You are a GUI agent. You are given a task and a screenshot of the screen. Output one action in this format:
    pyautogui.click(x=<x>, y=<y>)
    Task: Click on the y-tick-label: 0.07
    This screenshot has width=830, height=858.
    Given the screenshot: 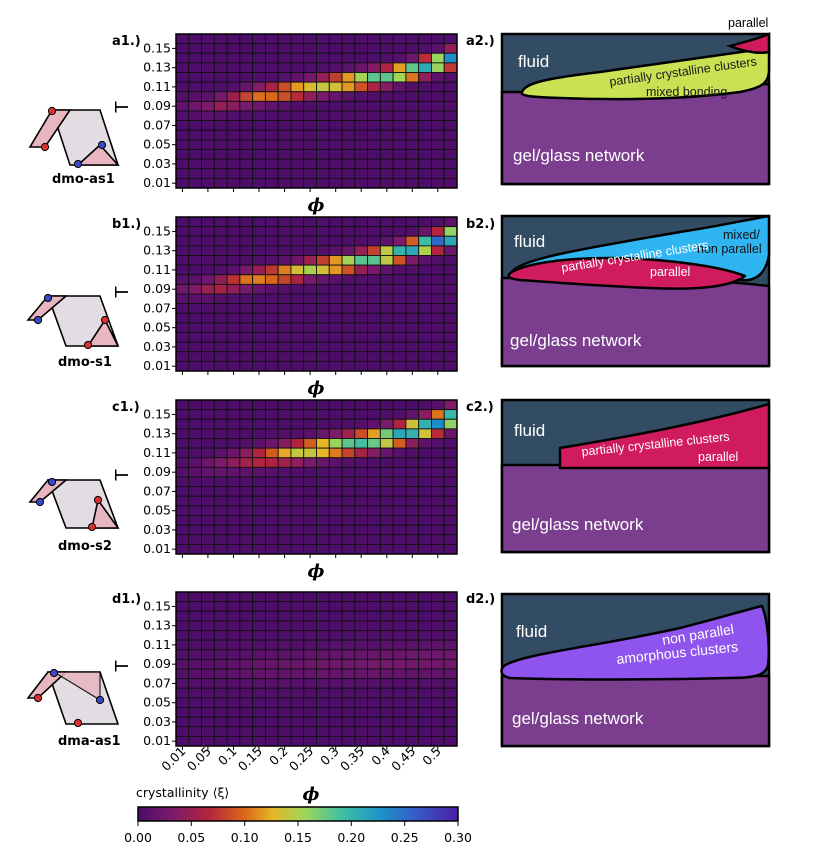 What is the action you would take?
    pyautogui.click(x=157, y=307)
    